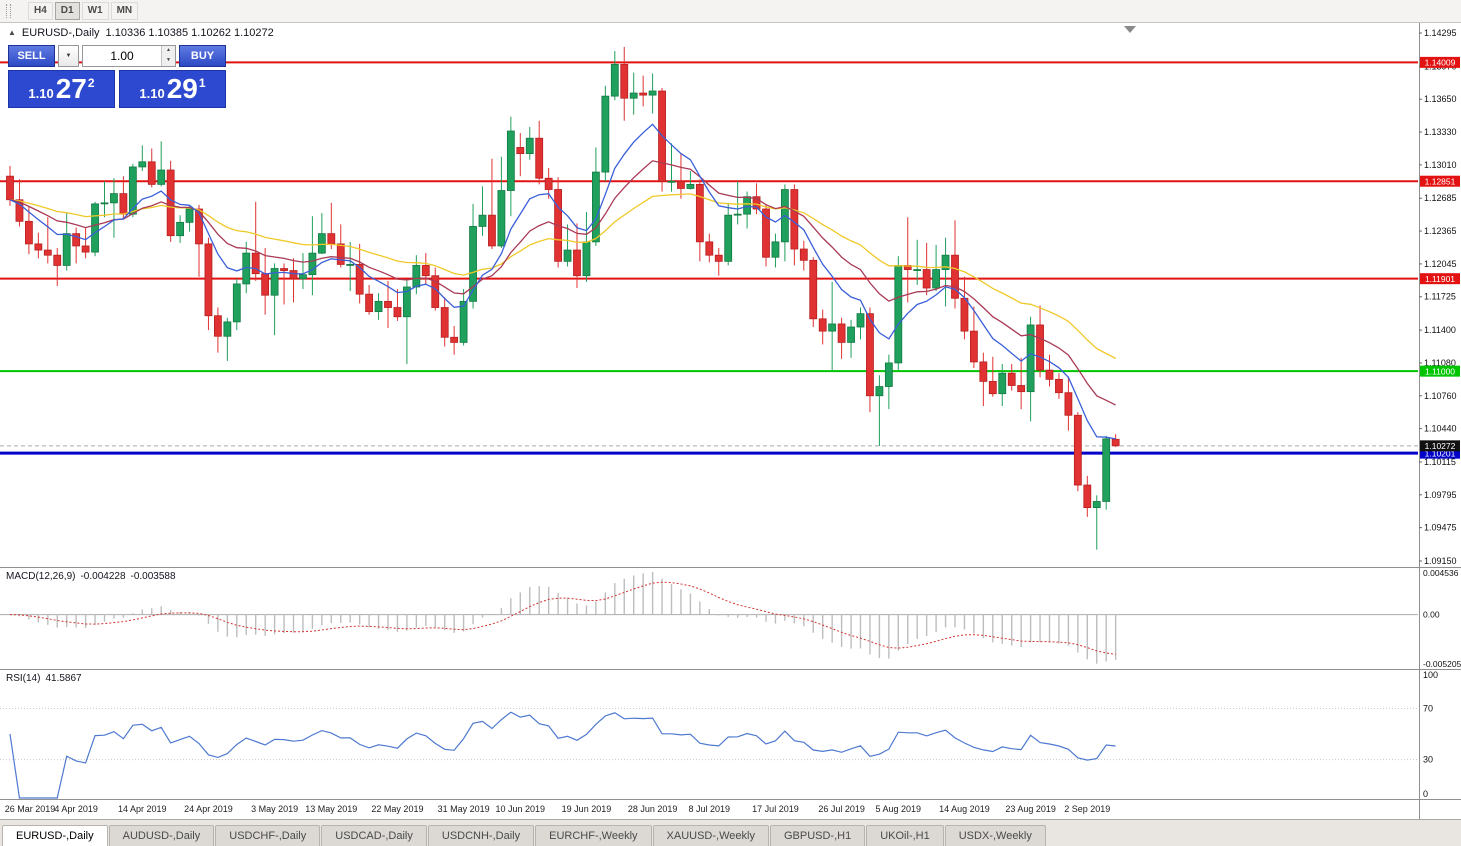 This screenshot has width=1461, height=846. I want to click on price-tick-label: 1.11725, so click(1440, 297).